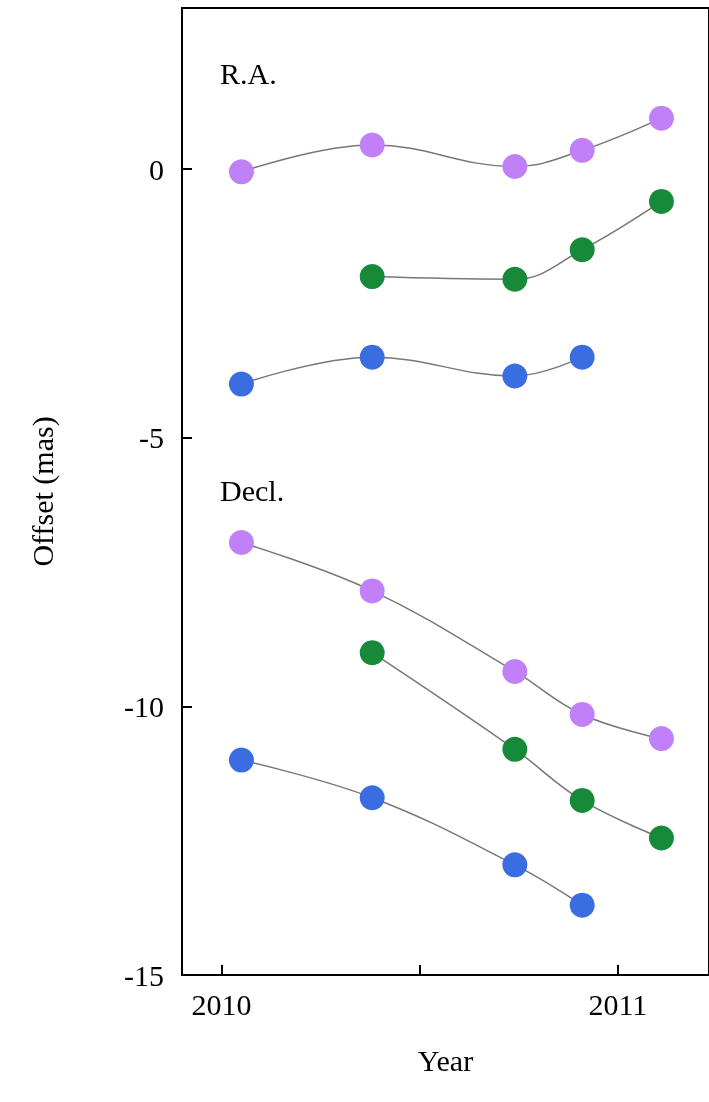 This screenshot has width=709, height=1102. What do you see at coordinates (252, 490) in the screenshot?
I see `annotation: Decl.` at bounding box center [252, 490].